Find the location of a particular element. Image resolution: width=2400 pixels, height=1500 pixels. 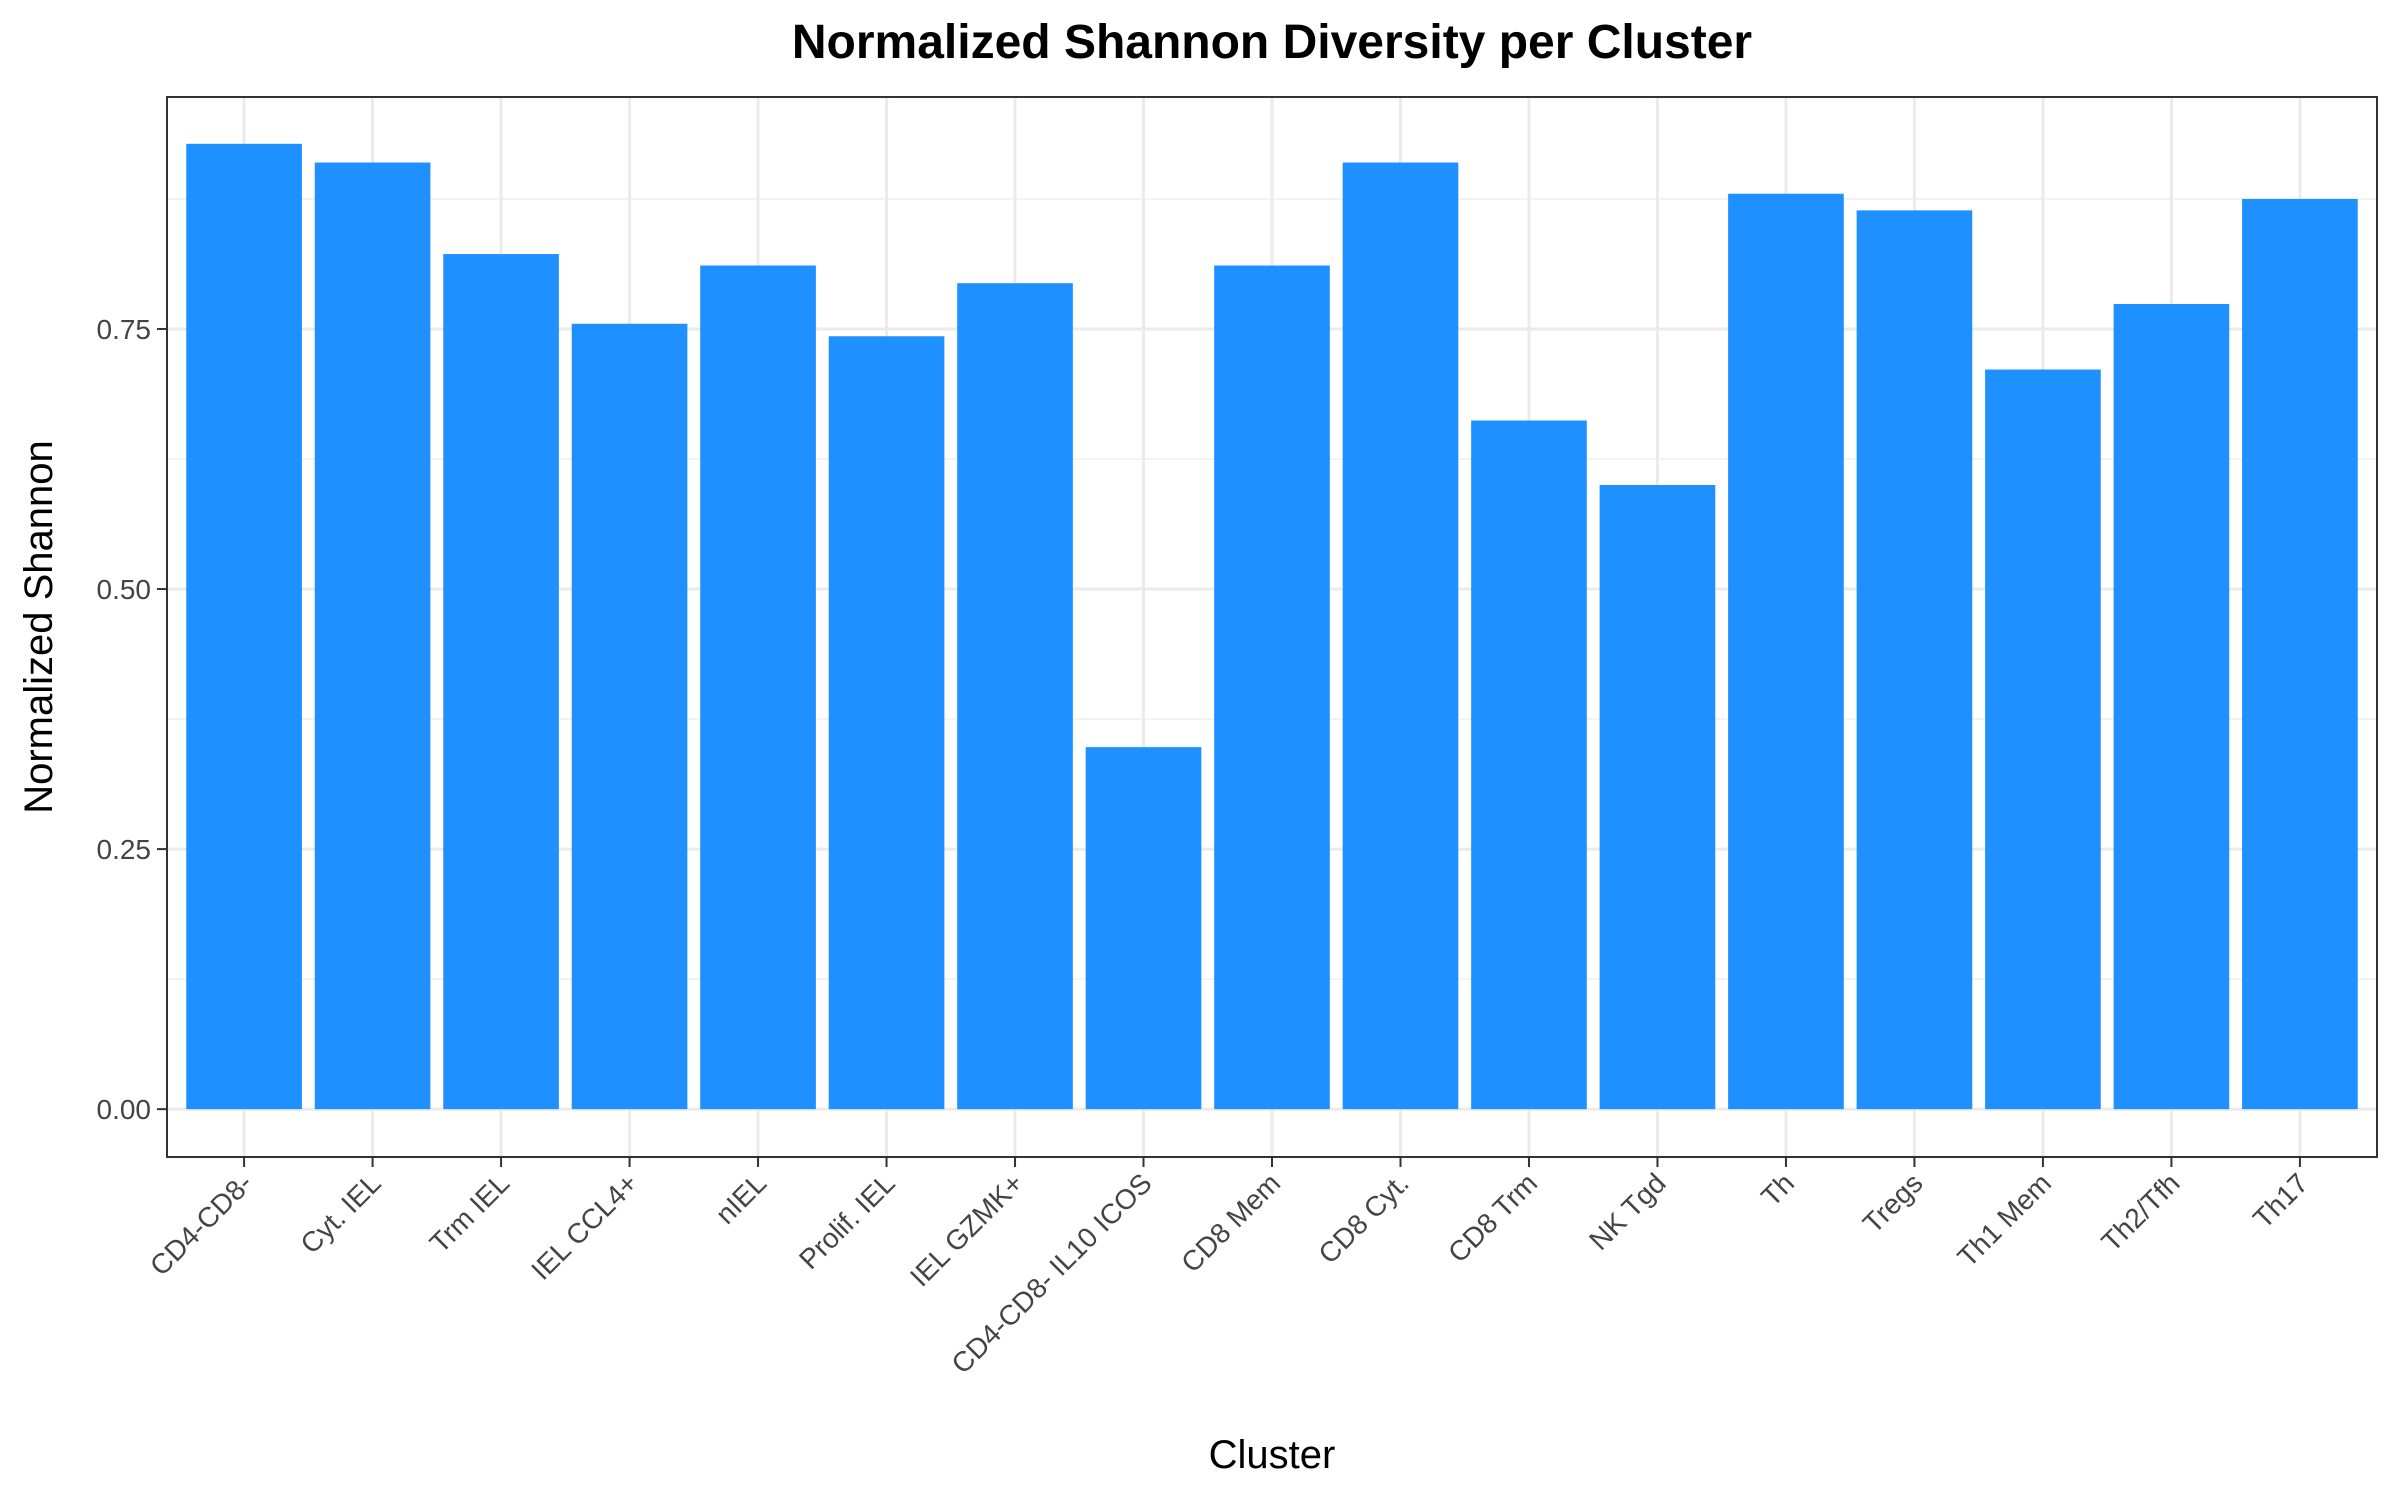

y-axis-title: Normalized Shannon is located at coordinates (39, 627).